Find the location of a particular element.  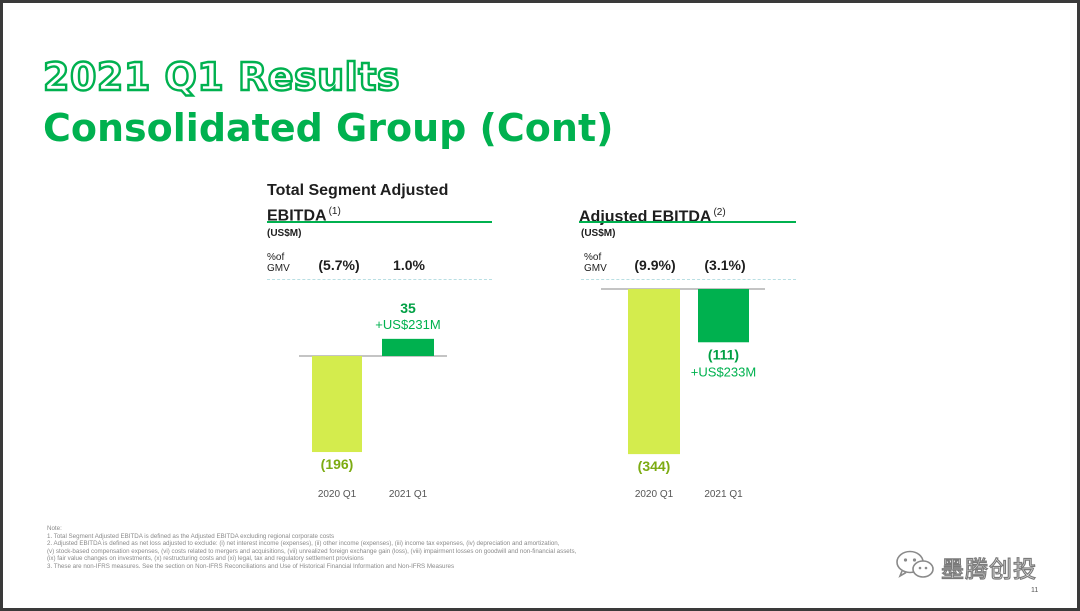

watermark: 墨腾创投 is located at coordinates (966, 567).